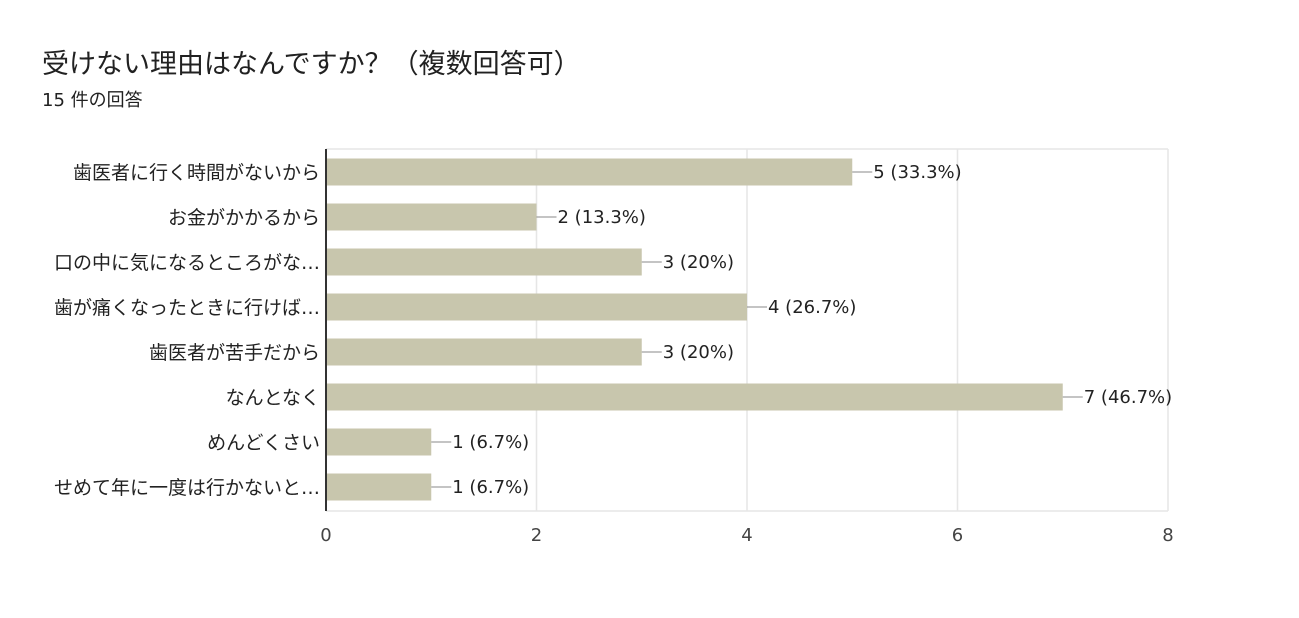  I want to click on category-label: 歯医者が苦手だから, so click(234, 353).